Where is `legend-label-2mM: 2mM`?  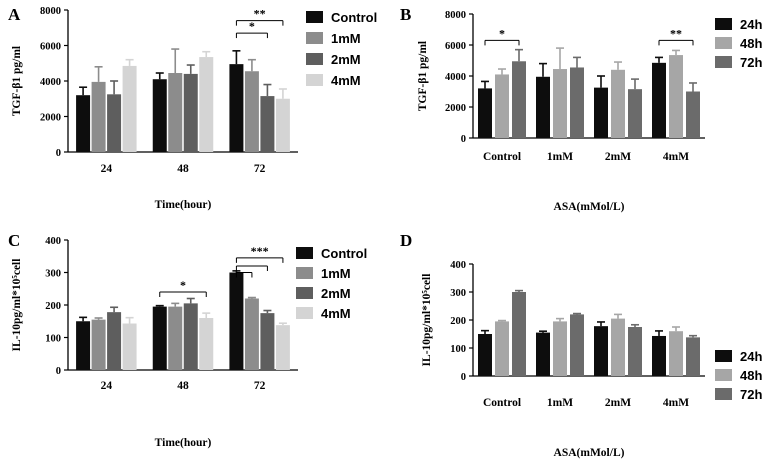 legend-label-2mM: 2mM is located at coordinates (336, 293).